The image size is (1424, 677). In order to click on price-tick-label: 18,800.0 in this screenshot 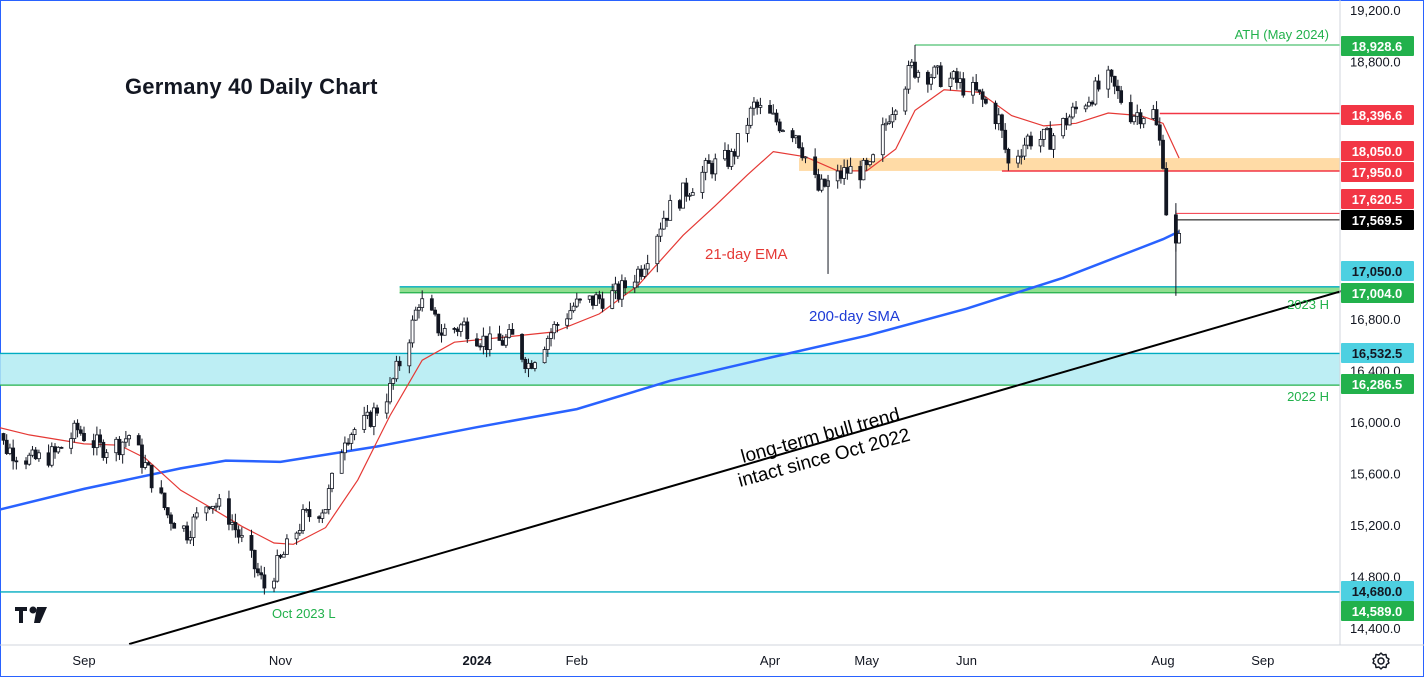, I will do `click(1375, 62)`.